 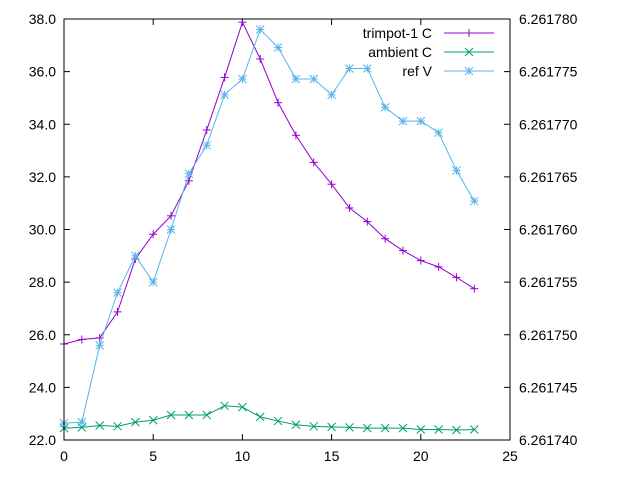 I want to click on y2-tick-label: 6.261740, so click(x=548, y=440).